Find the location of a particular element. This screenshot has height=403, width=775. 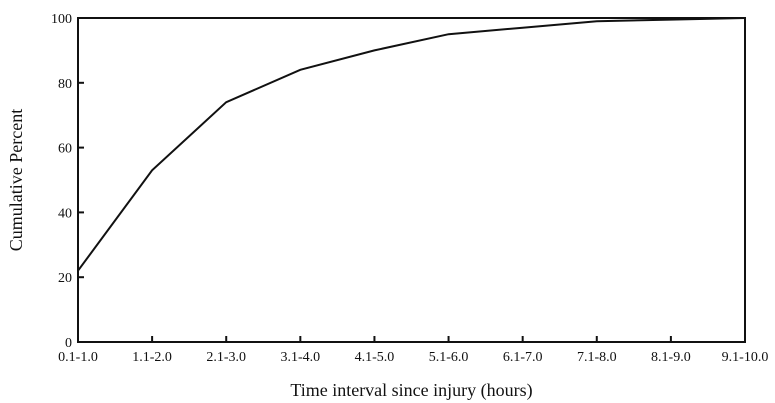

y-tick-label: 40 is located at coordinates (65, 213).